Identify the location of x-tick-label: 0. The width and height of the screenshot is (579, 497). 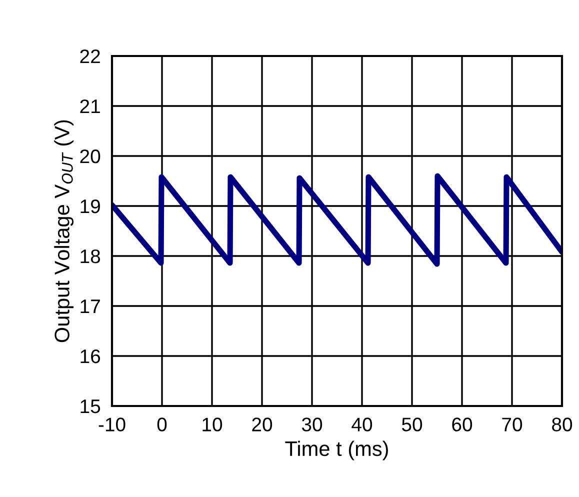
(162, 425).